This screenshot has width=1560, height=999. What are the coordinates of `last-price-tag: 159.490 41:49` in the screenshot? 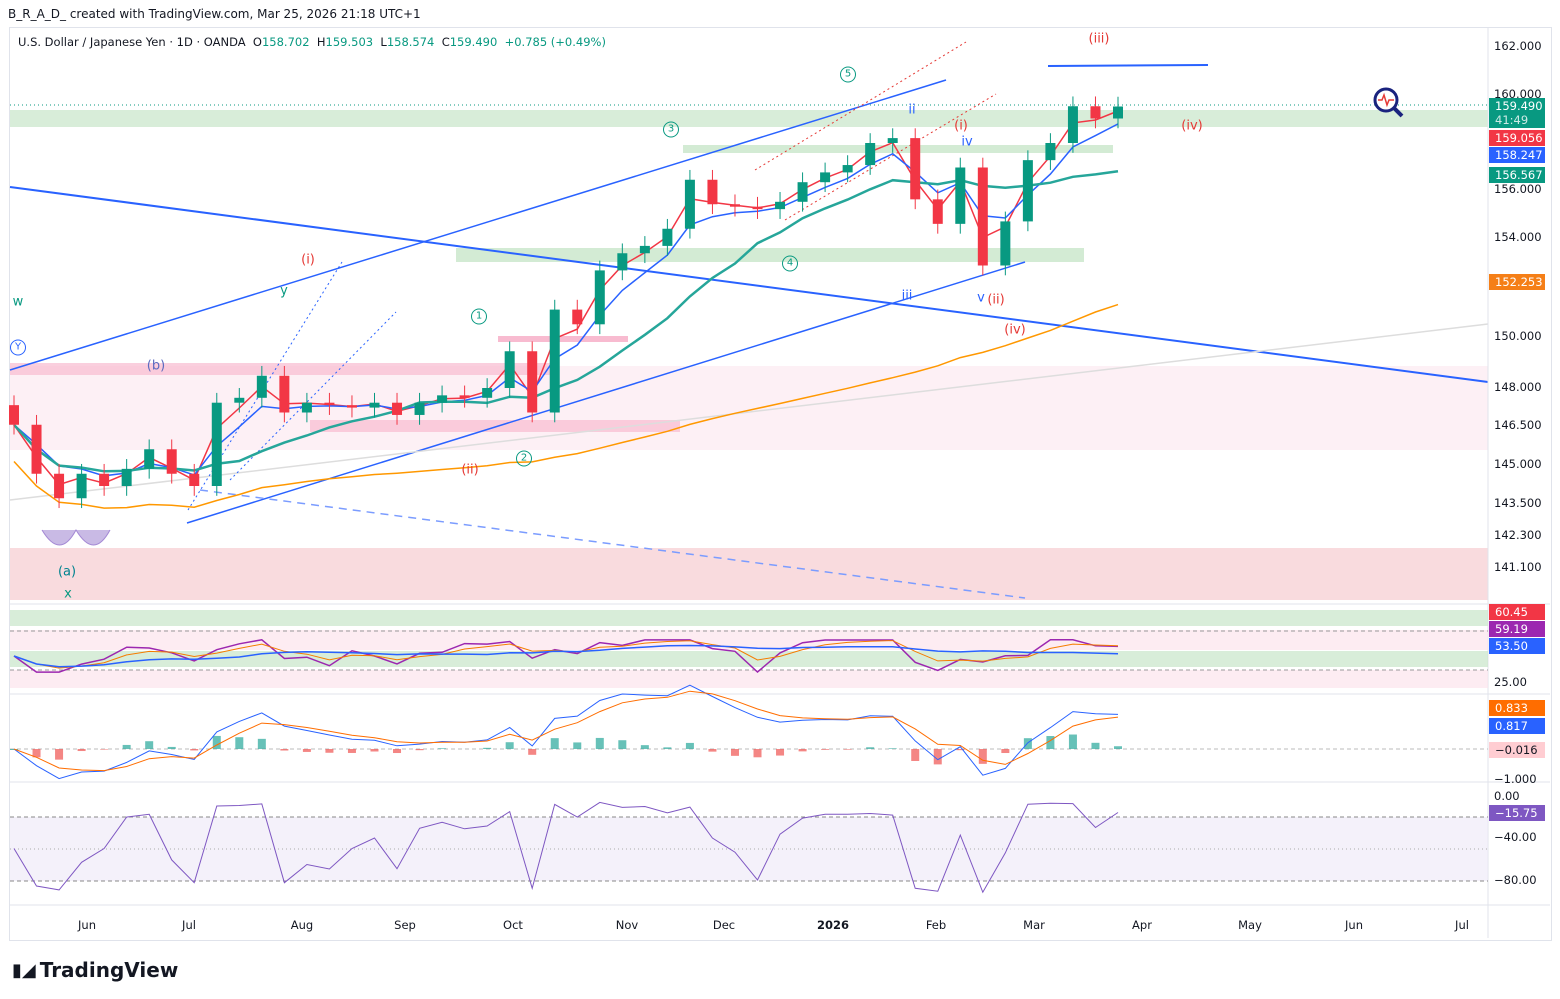 It's located at (1517, 113).